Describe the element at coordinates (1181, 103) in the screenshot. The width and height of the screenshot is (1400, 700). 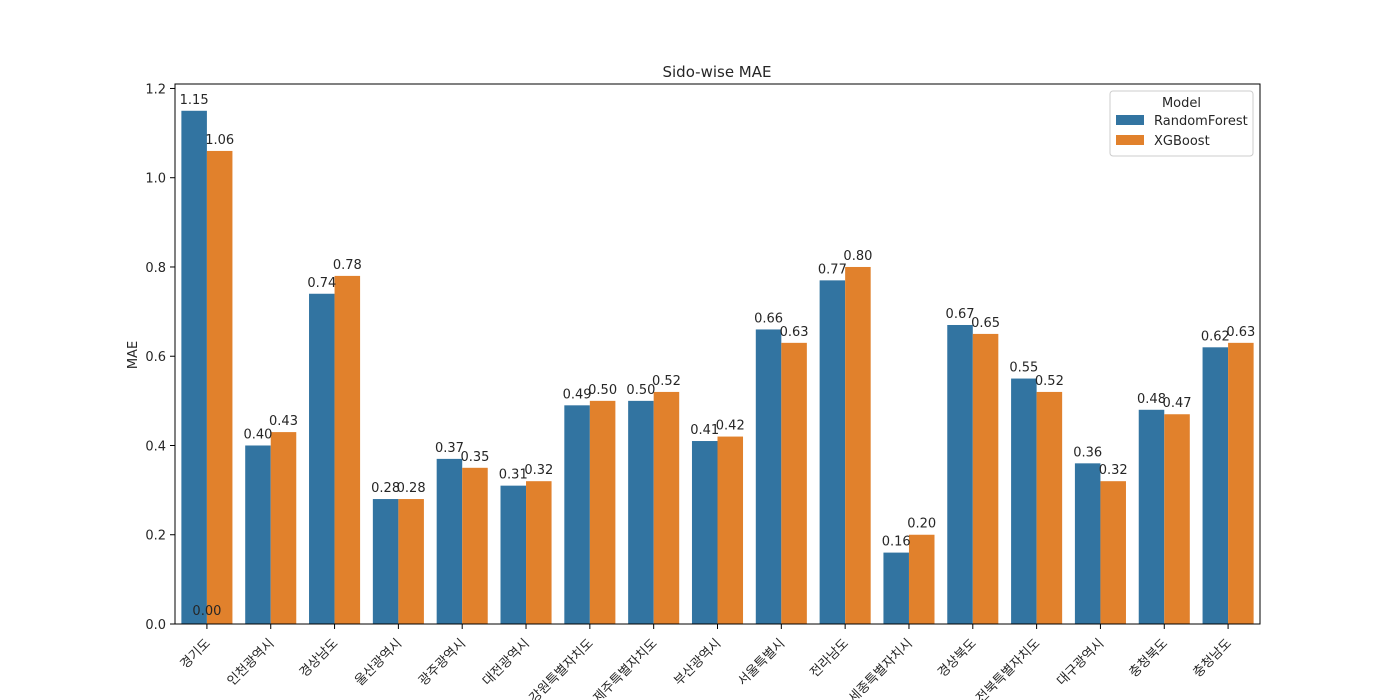
I see `legend-title: Model` at that location.